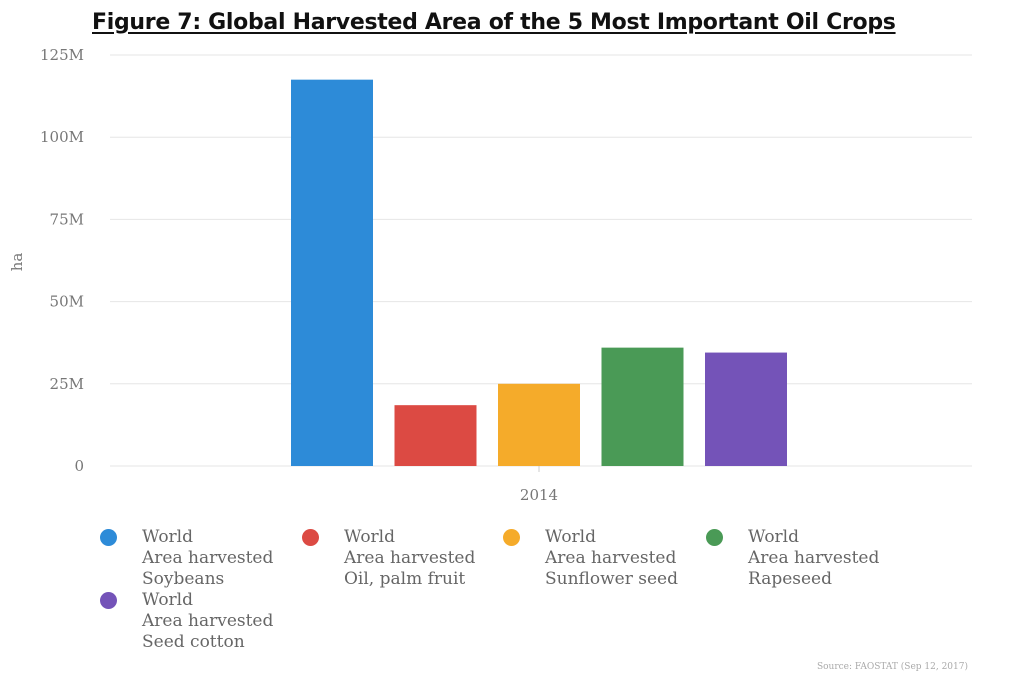 This screenshot has height=686, width=1024. Describe the element at coordinates (193, 642) in the screenshot. I see `legend-label-line: Seed cotton` at that location.